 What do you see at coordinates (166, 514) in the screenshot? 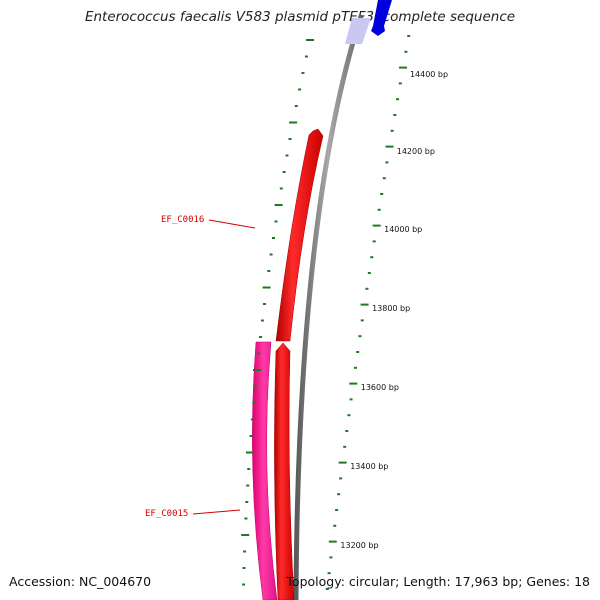
I see `gene-label-ef-c0015: EF_C0015` at bounding box center [166, 514].